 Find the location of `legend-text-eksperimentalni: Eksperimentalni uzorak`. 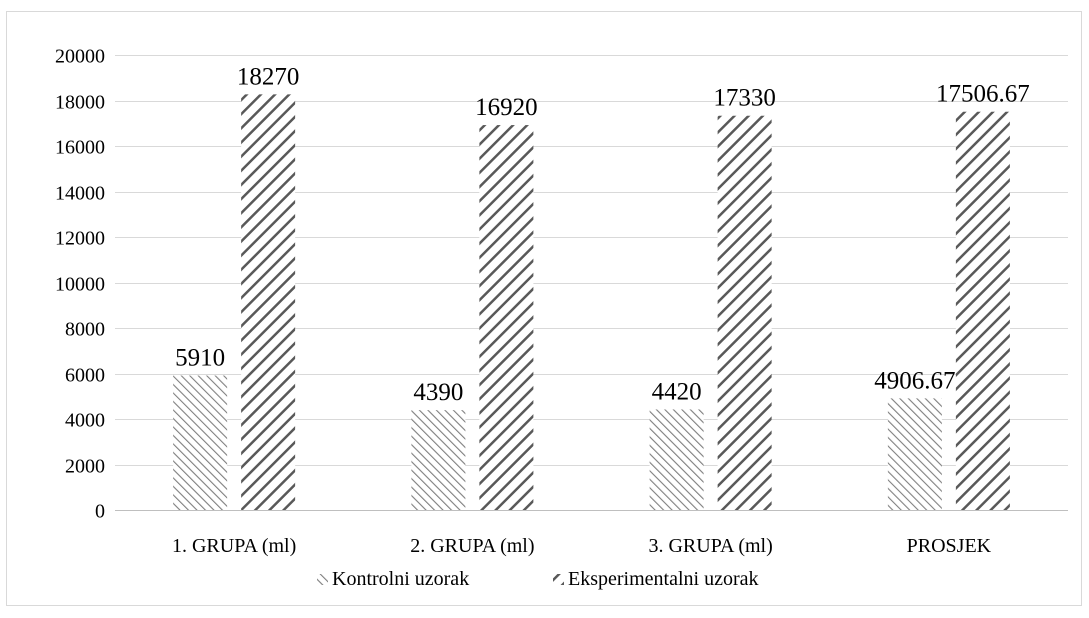

legend-text-eksperimentalni: Eksperimentalni uzorak is located at coordinates (663, 579).